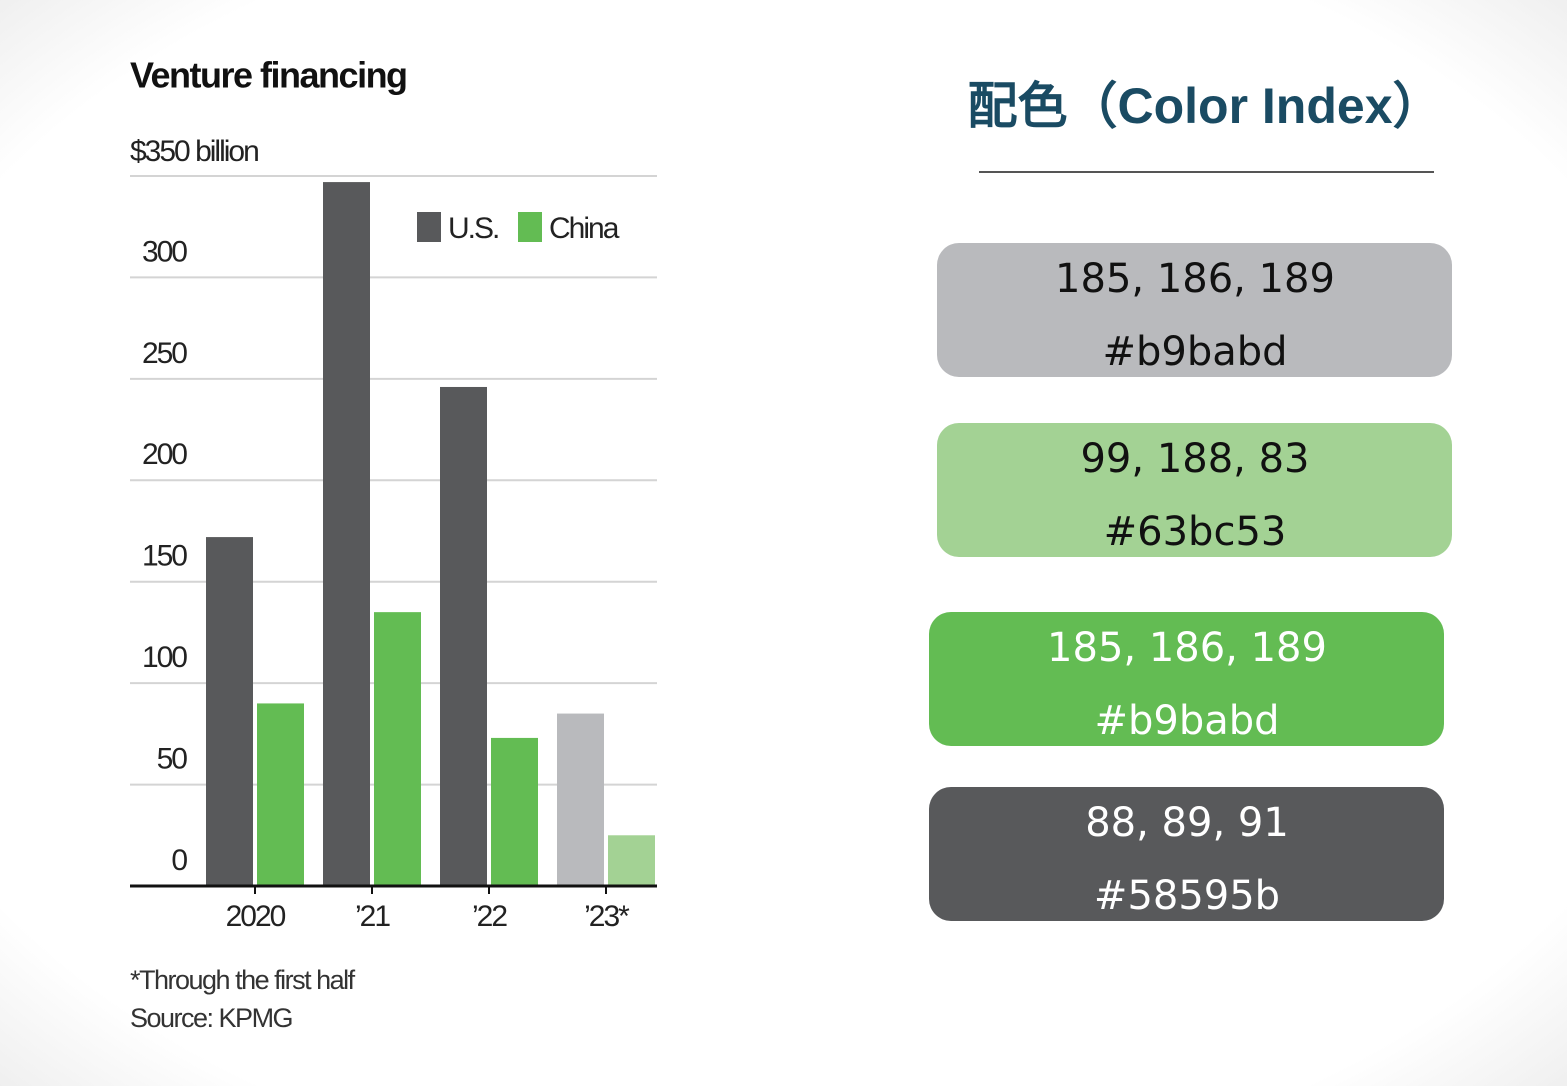 Image resolution: width=1567 pixels, height=1091 pixels. Describe the element at coordinates (372, 916) in the screenshot. I see `x-tick-label: ’21` at that location.